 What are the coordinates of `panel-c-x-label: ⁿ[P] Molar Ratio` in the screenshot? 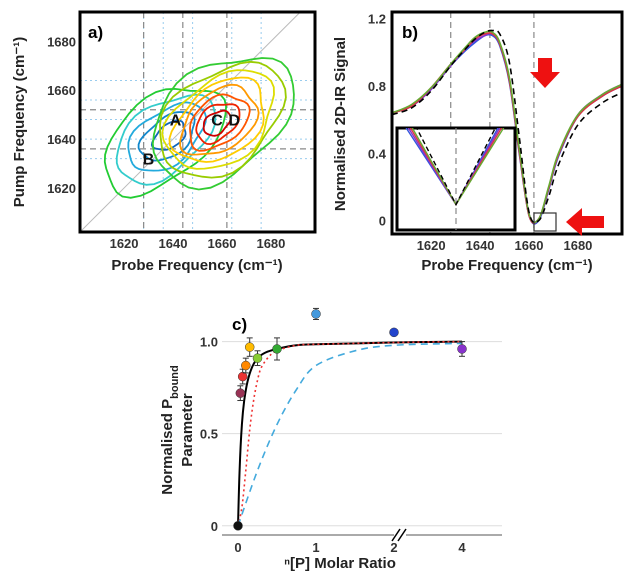 It's located at (340, 563).